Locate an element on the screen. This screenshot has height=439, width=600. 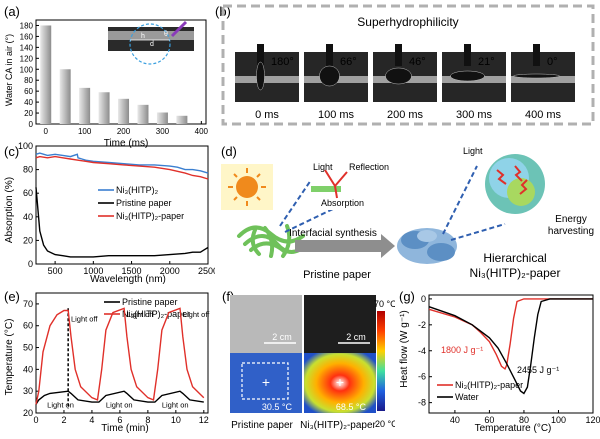
ytick-label-a-160: 160 is located at coordinates (27, 36).